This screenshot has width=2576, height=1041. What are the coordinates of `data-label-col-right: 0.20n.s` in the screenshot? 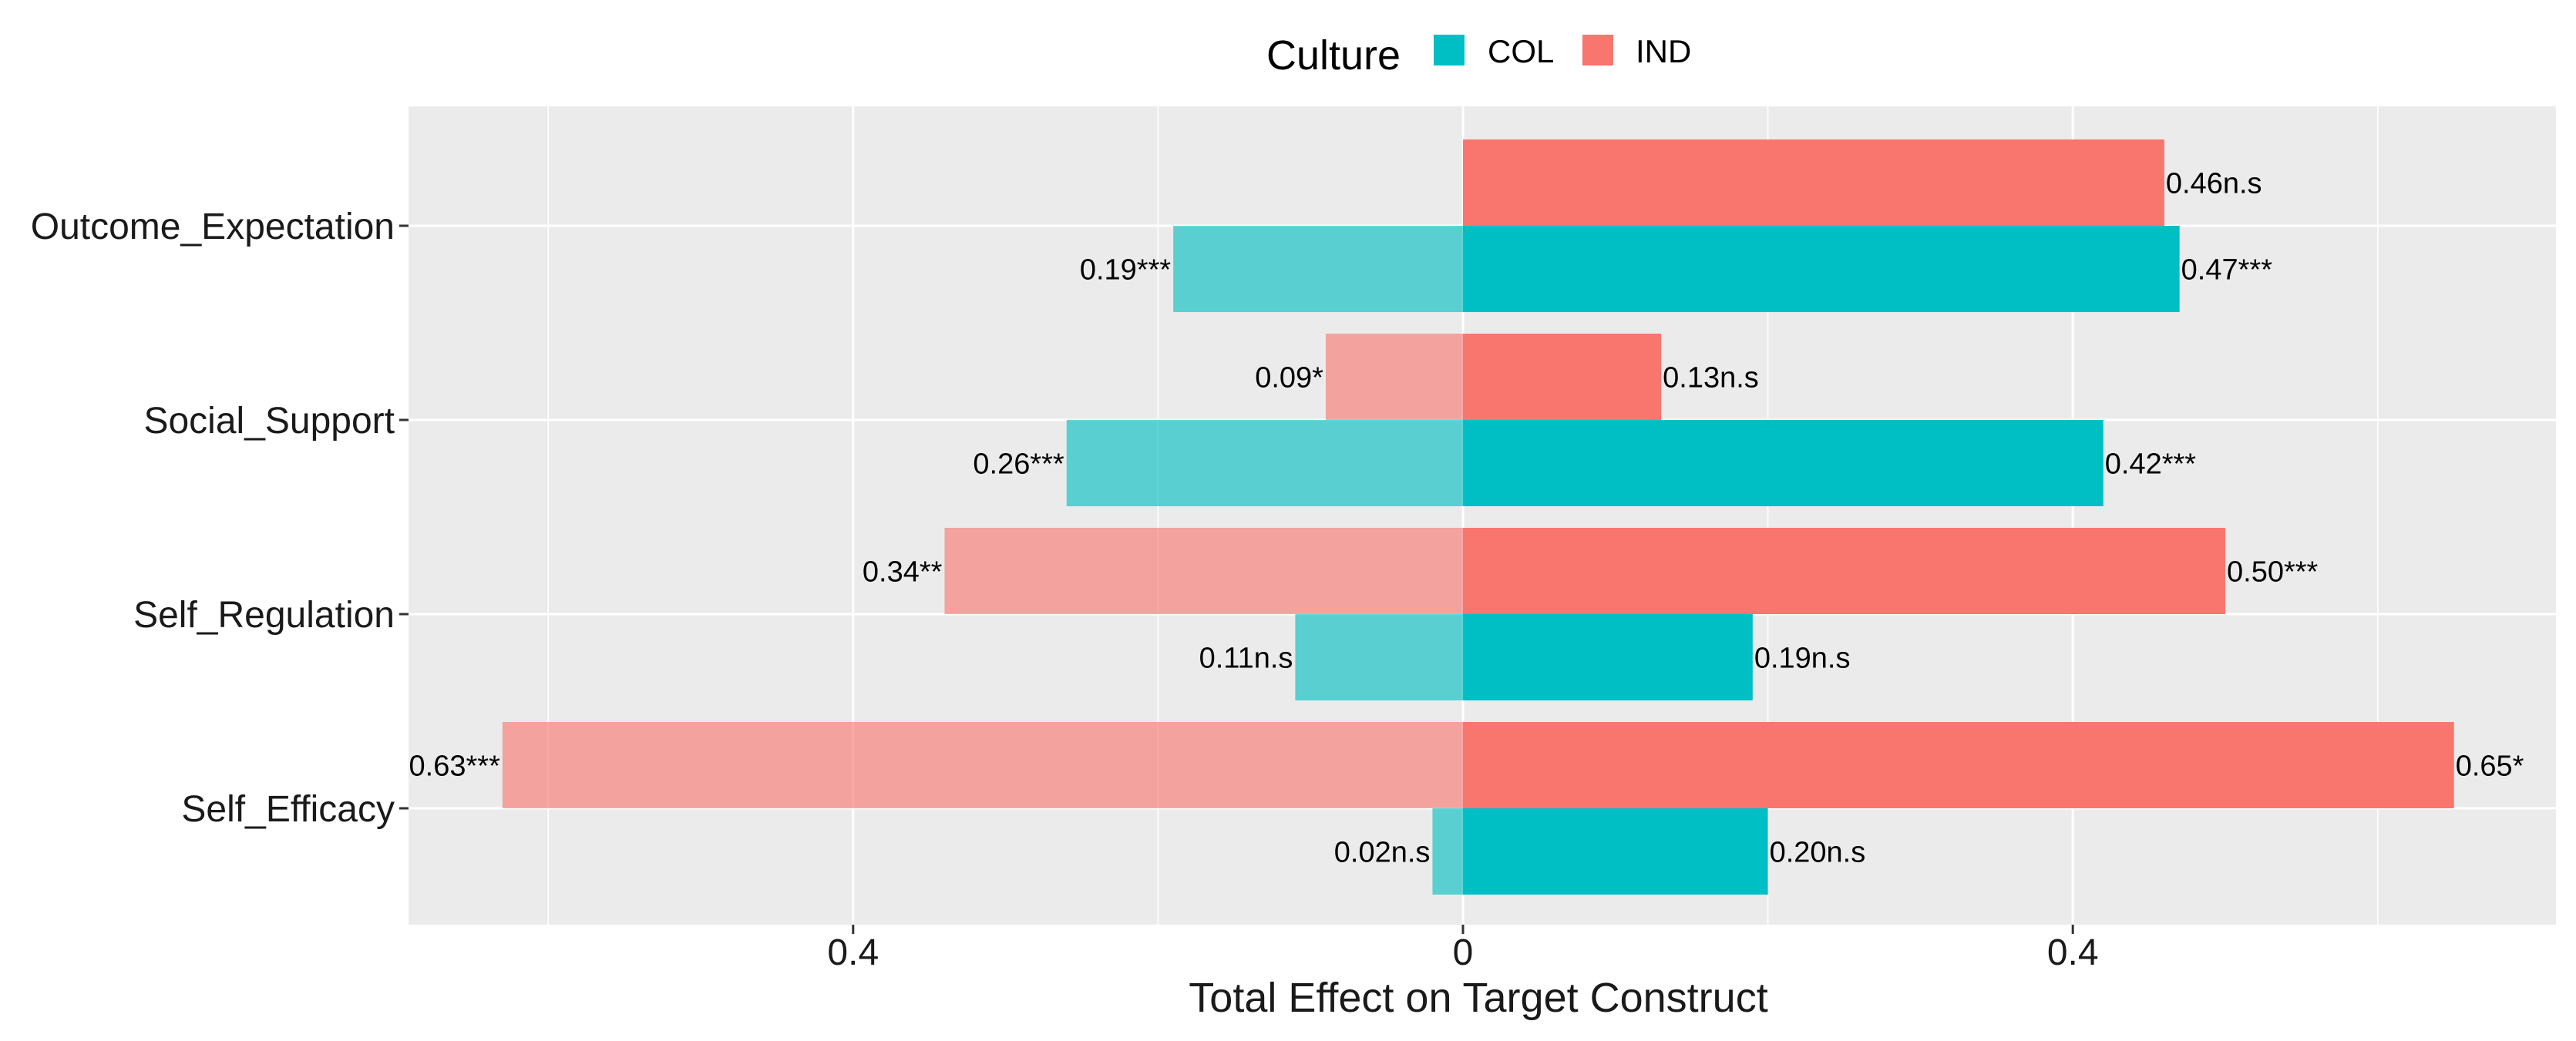 It's located at (1818, 853).